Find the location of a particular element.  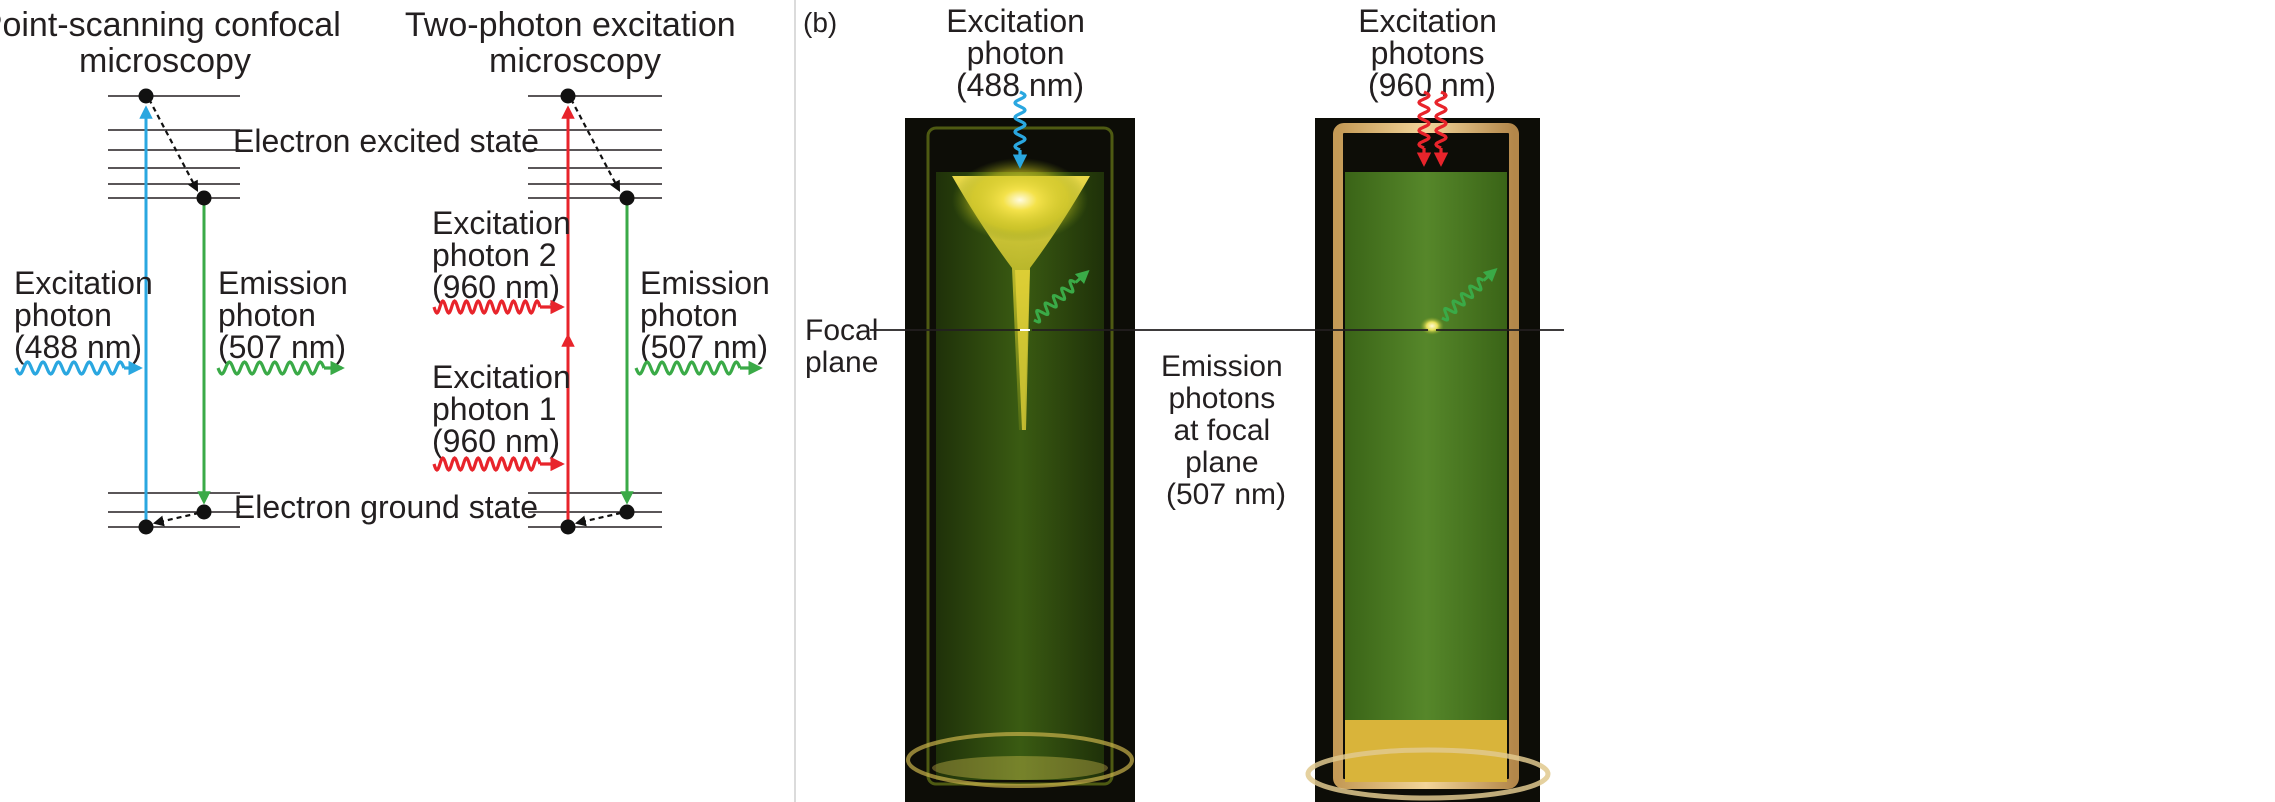

ground-state-label: Electron ground state is located at coordinates (386, 507).